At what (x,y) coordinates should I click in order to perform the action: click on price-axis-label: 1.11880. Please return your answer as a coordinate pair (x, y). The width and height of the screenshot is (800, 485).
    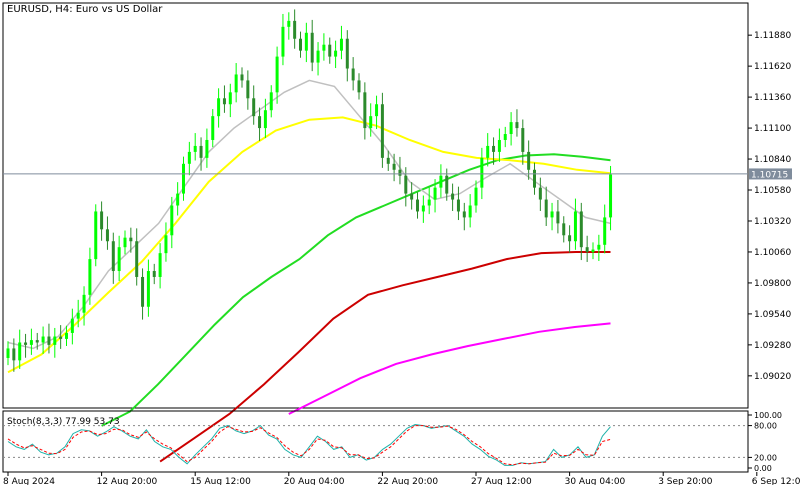
    Looking at the image, I should click on (772, 36).